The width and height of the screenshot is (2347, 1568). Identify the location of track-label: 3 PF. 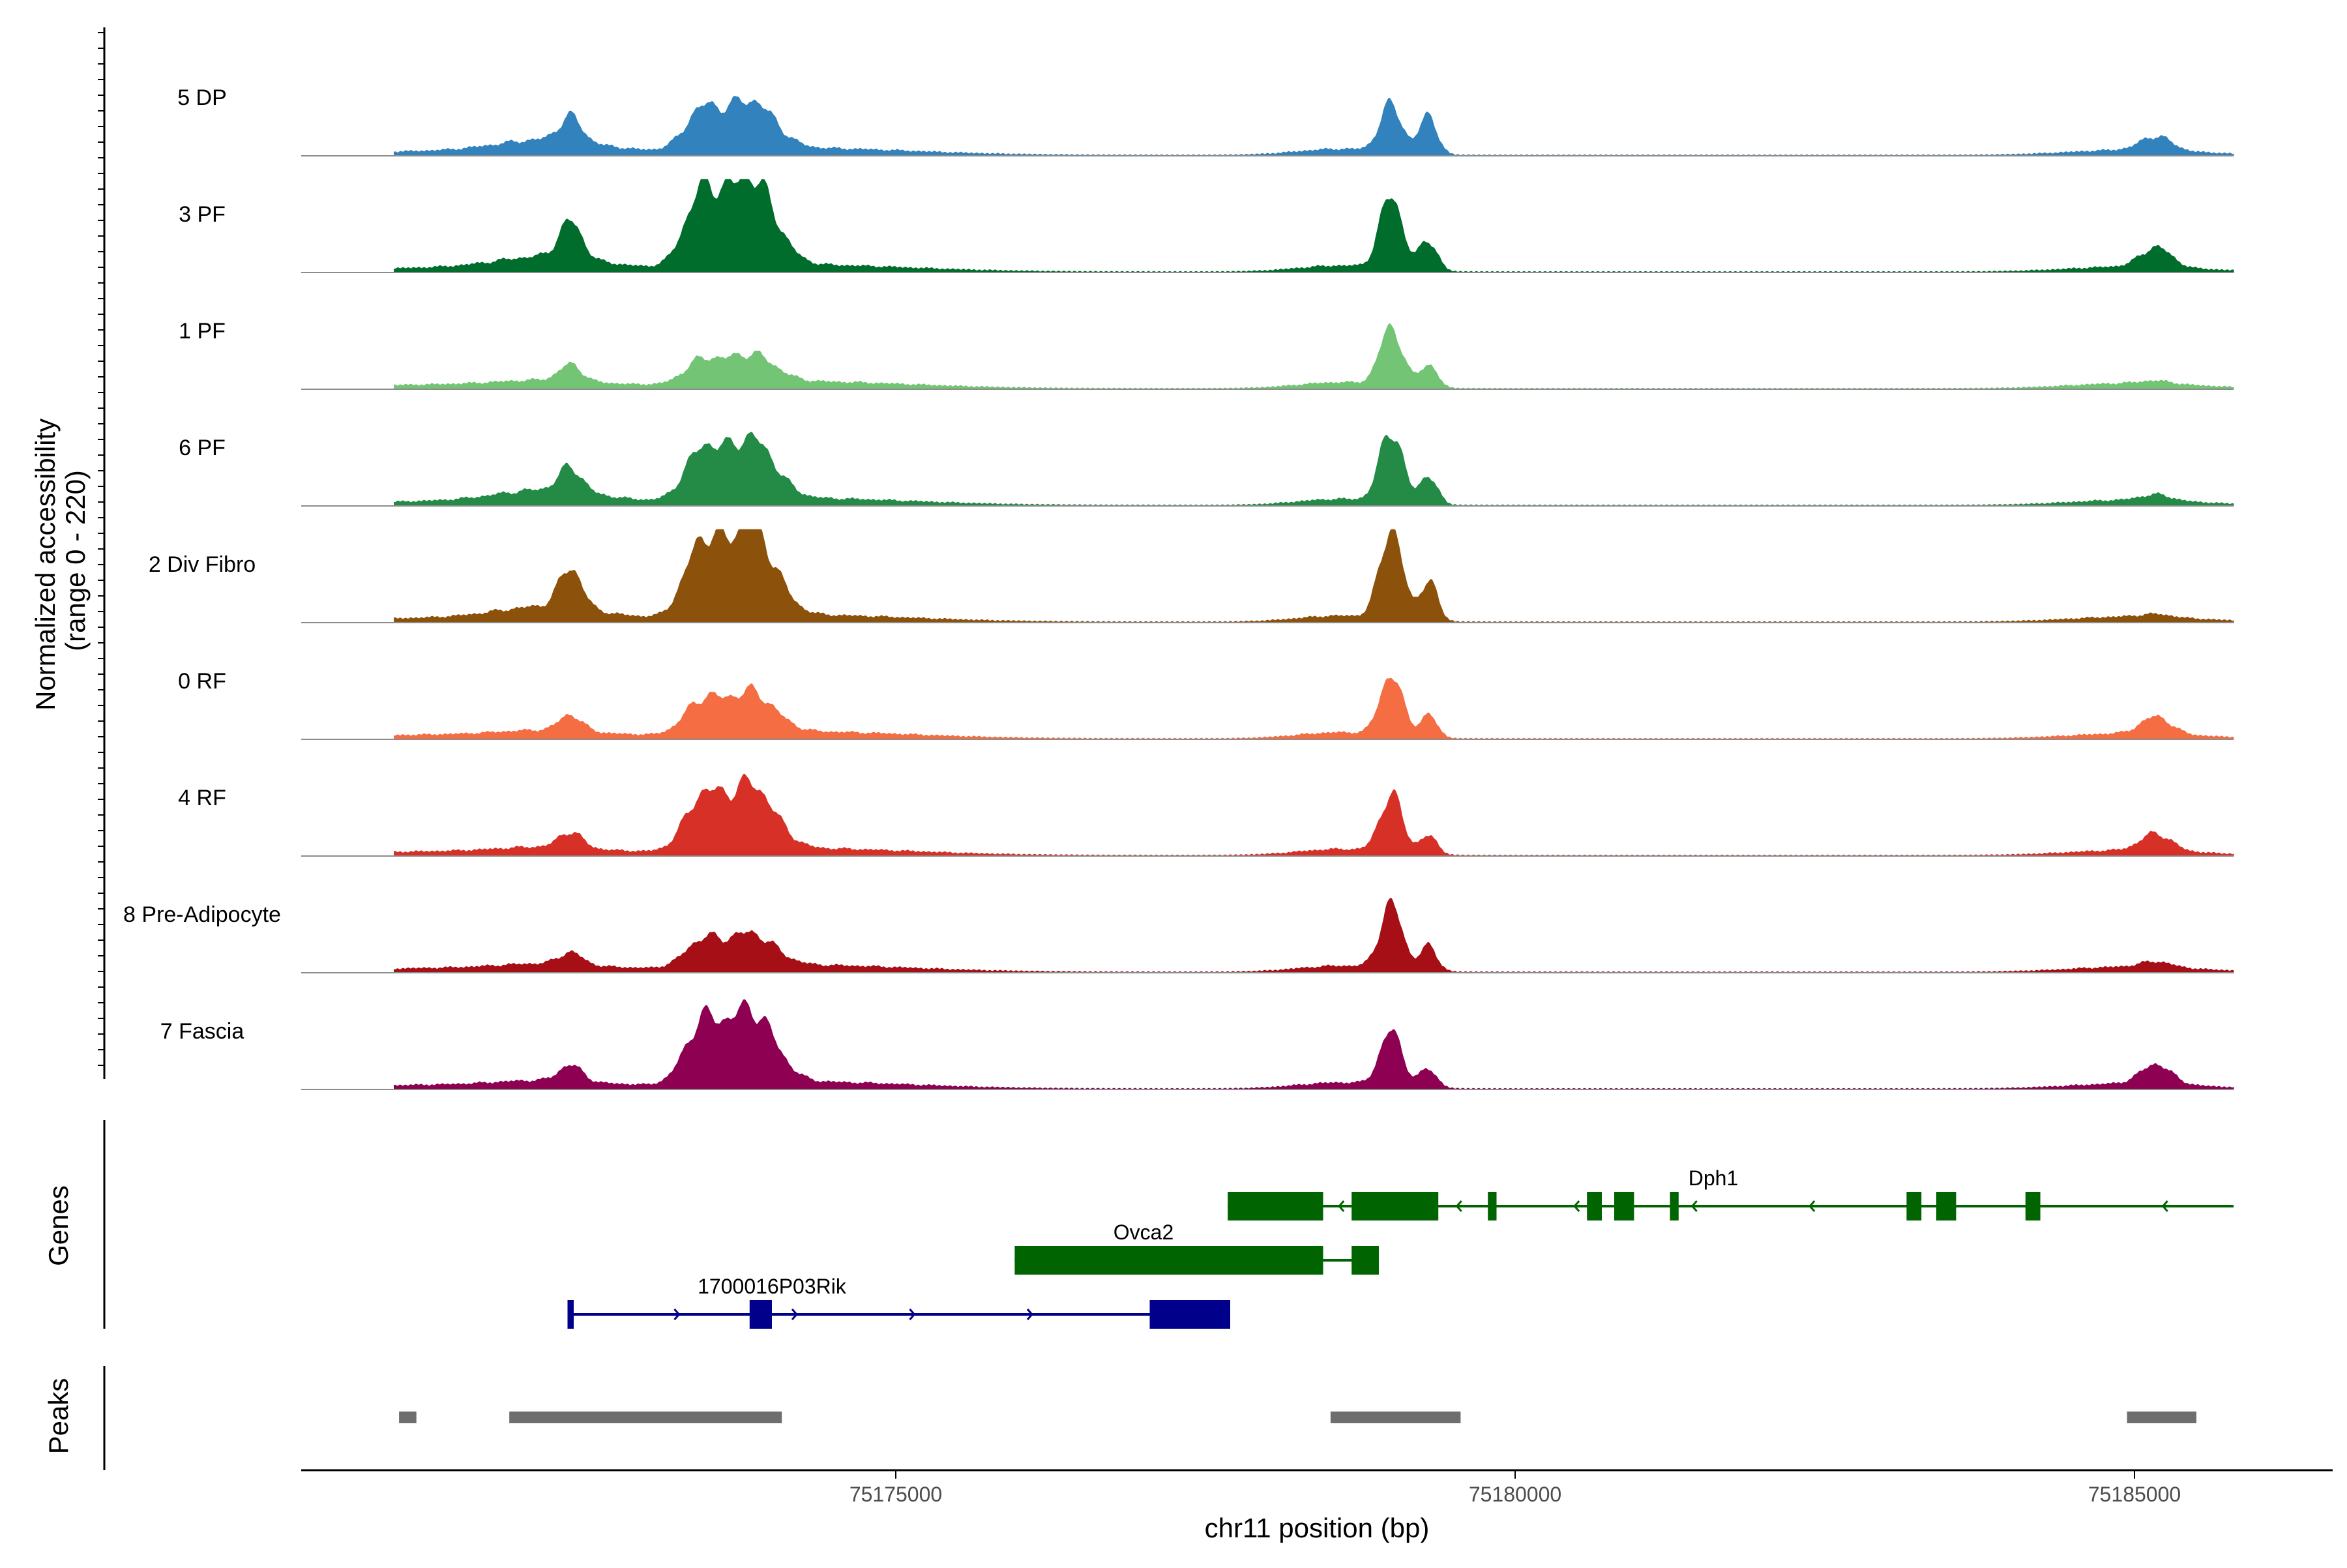
(202, 214).